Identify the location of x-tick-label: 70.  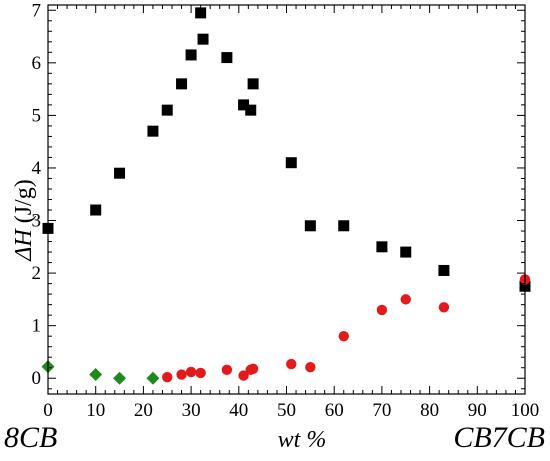
(381, 410).